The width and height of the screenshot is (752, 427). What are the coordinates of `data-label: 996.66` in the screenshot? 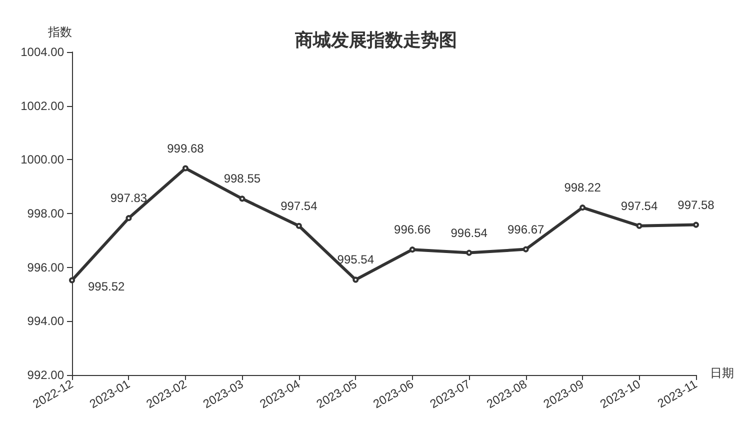 It's located at (413, 229).